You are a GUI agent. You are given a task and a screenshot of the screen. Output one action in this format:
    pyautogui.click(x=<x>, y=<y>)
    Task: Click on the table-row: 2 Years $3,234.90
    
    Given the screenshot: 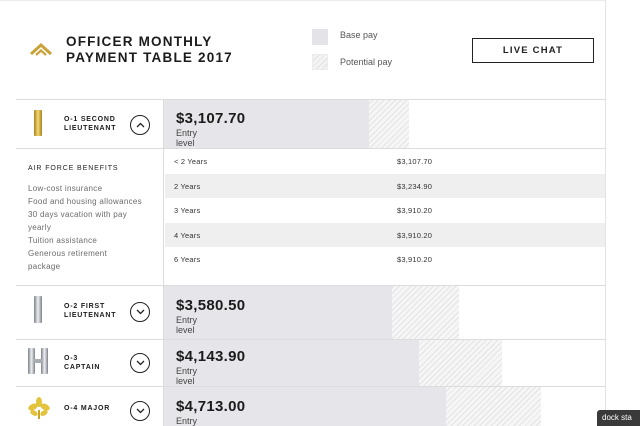 What is the action you would take?
    pyautogui.click(x=385, y=185)
    